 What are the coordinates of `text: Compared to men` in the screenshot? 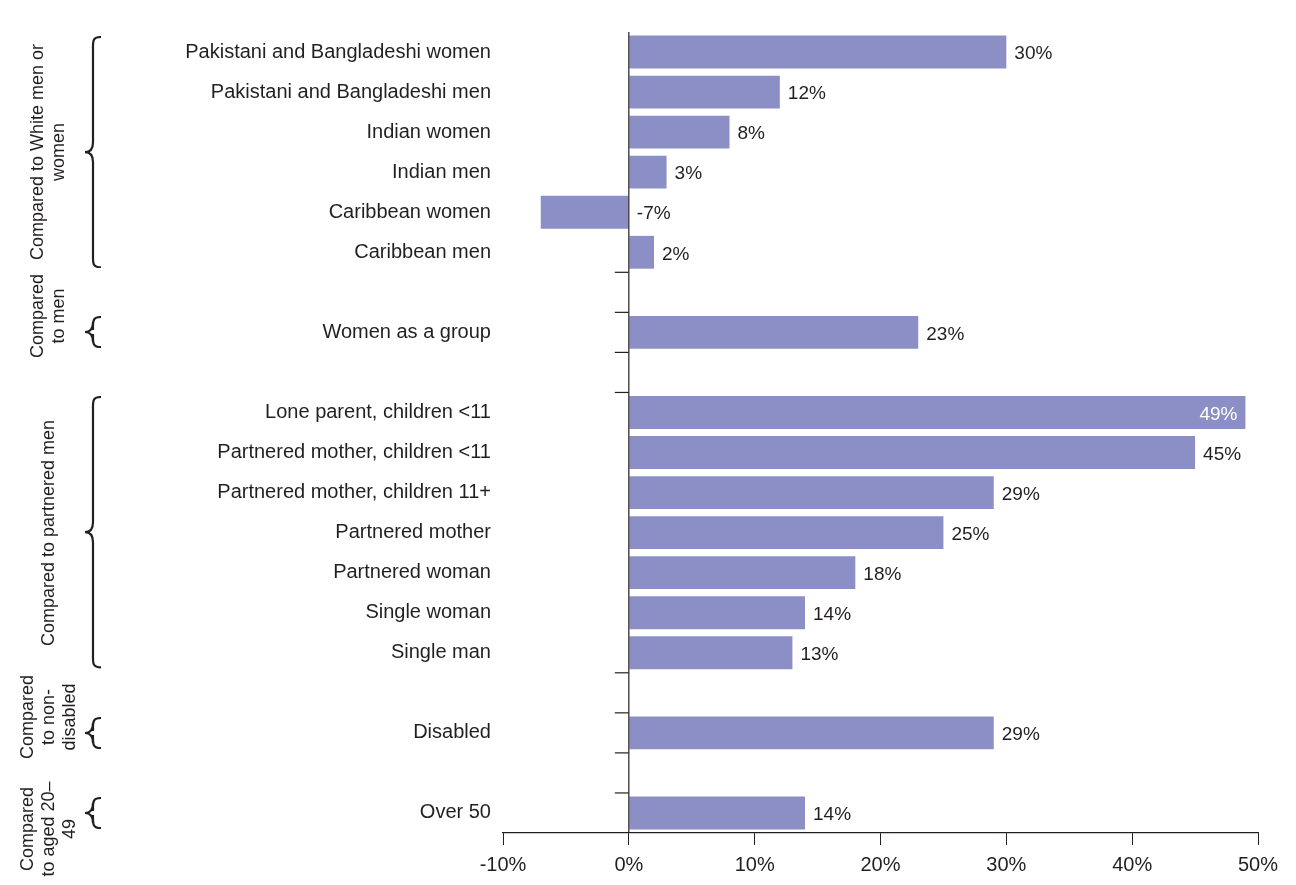 It's located at (47, 317).